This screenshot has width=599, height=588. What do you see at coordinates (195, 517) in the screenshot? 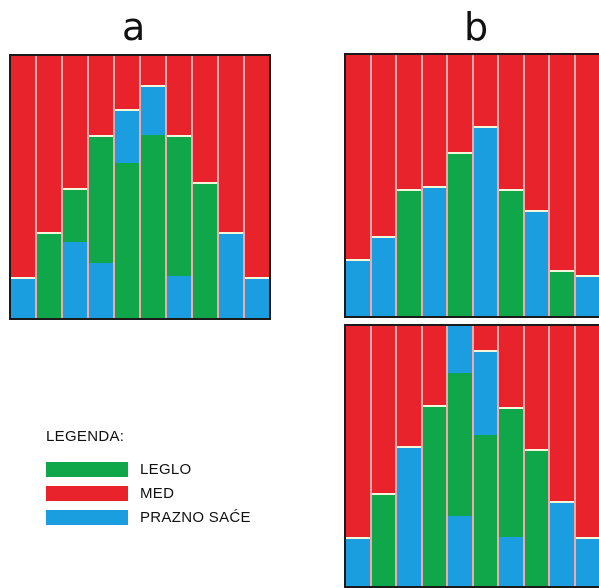
I see `legend-label-empty: PRAZNO SAĆE` at bounding box center [195, 517].